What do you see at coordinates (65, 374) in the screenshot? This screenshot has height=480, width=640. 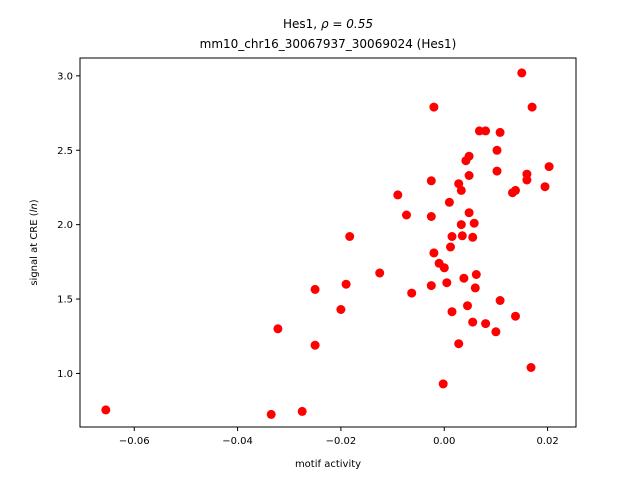 I see `y-tick-label-0: 1.0` at bounding box center [65, 374].